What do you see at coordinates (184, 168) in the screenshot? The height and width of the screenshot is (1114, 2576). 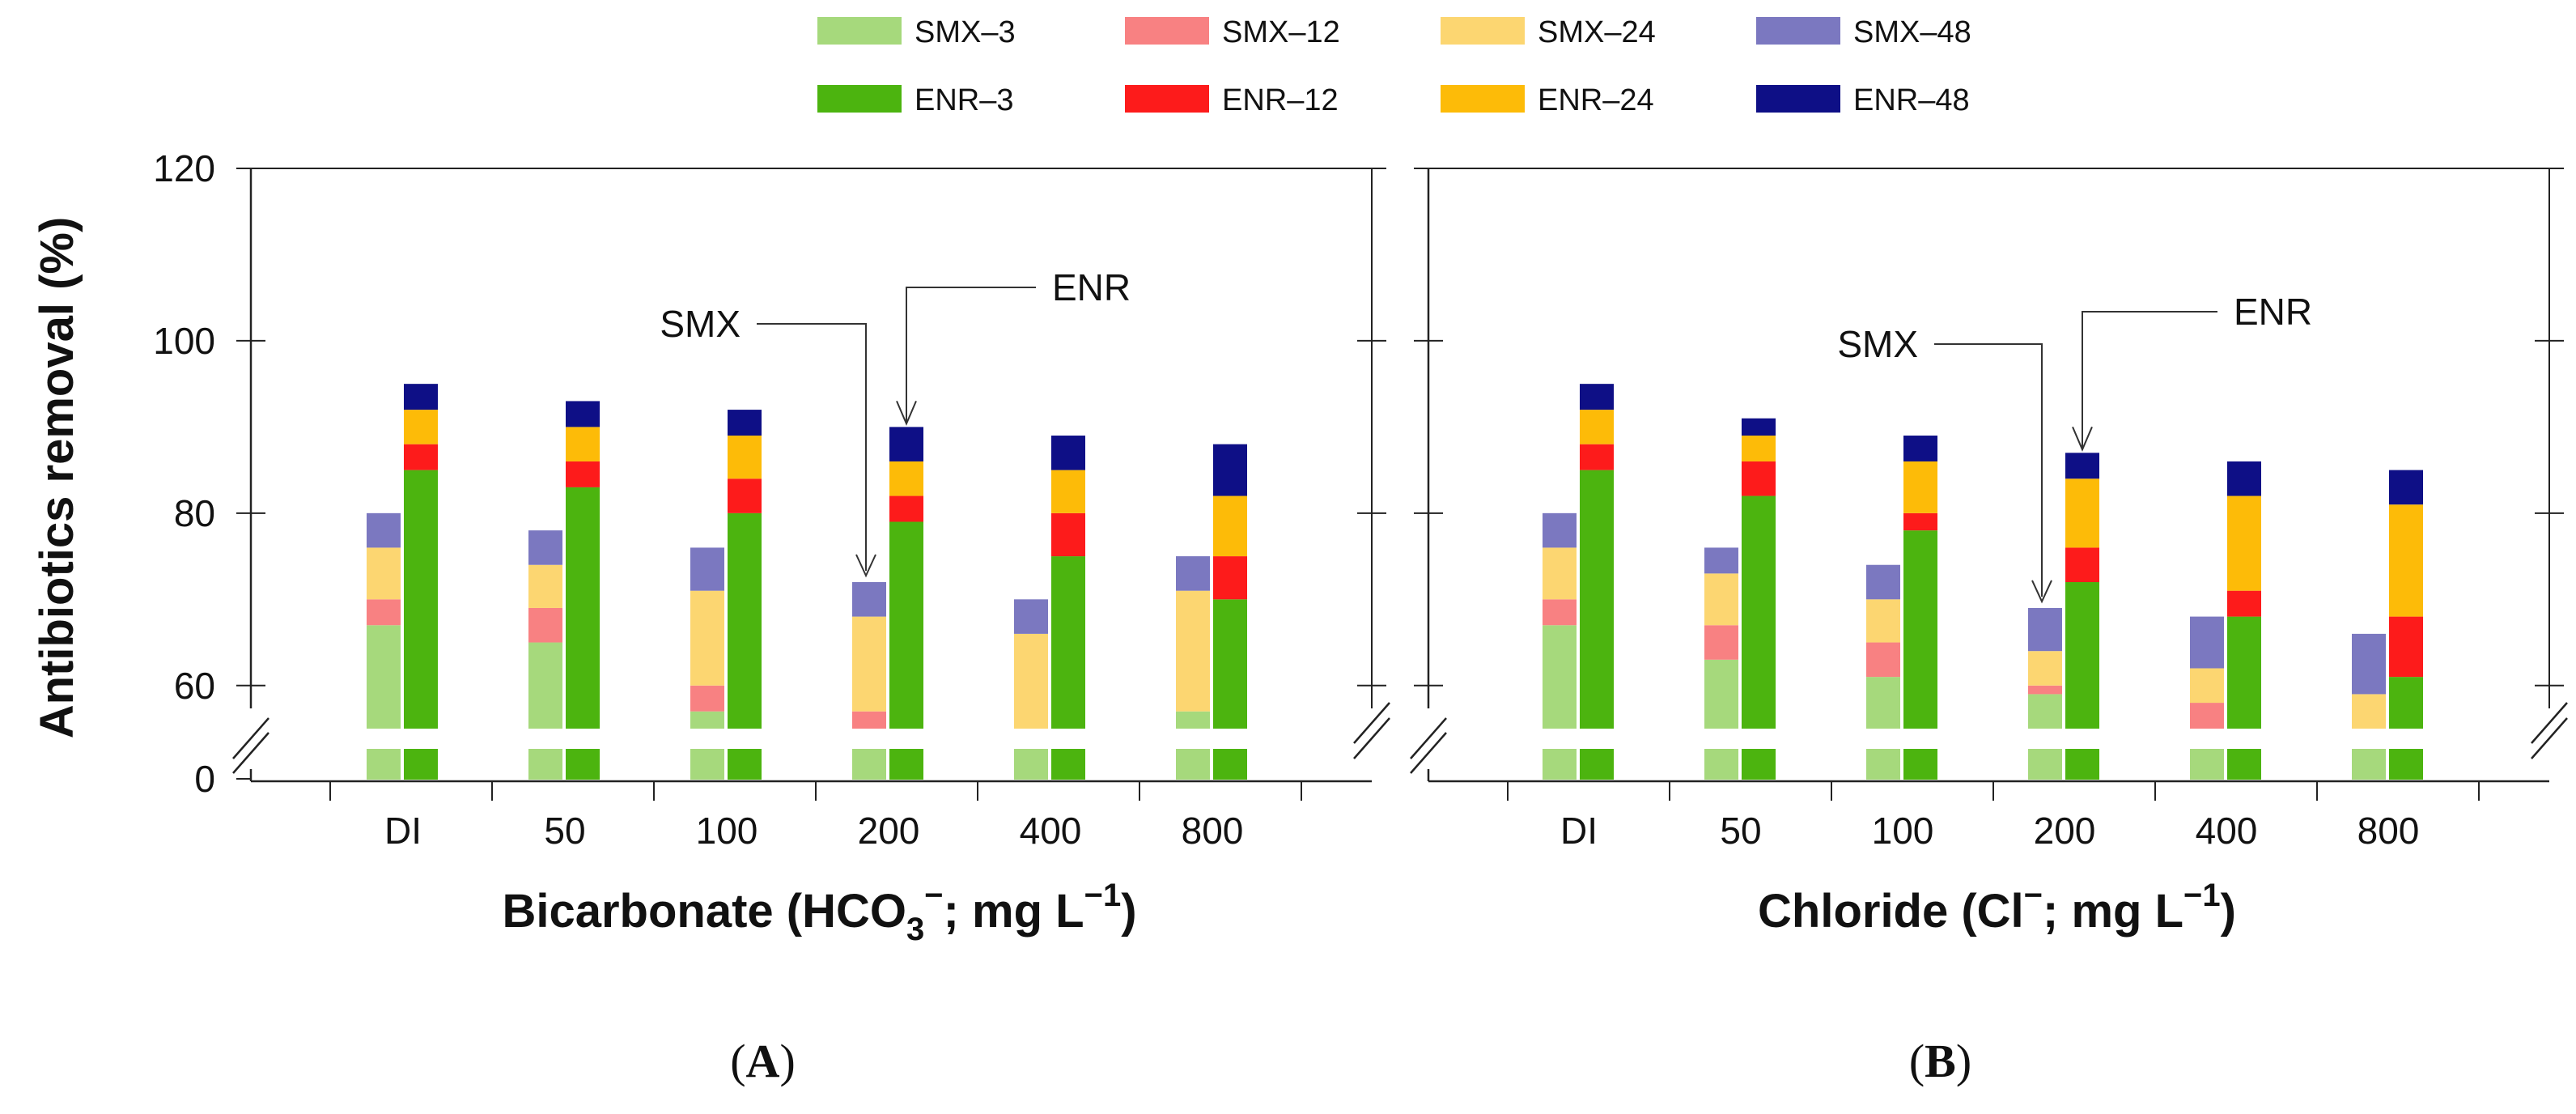 I see `y-tick-label: 120` at bounding box center [184, 168].